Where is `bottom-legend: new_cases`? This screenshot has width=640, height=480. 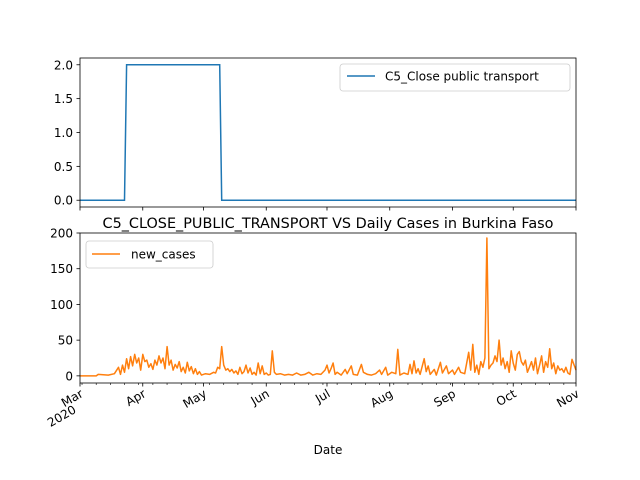
bottom-legend: new_cases is located at coordinates (149, 254).